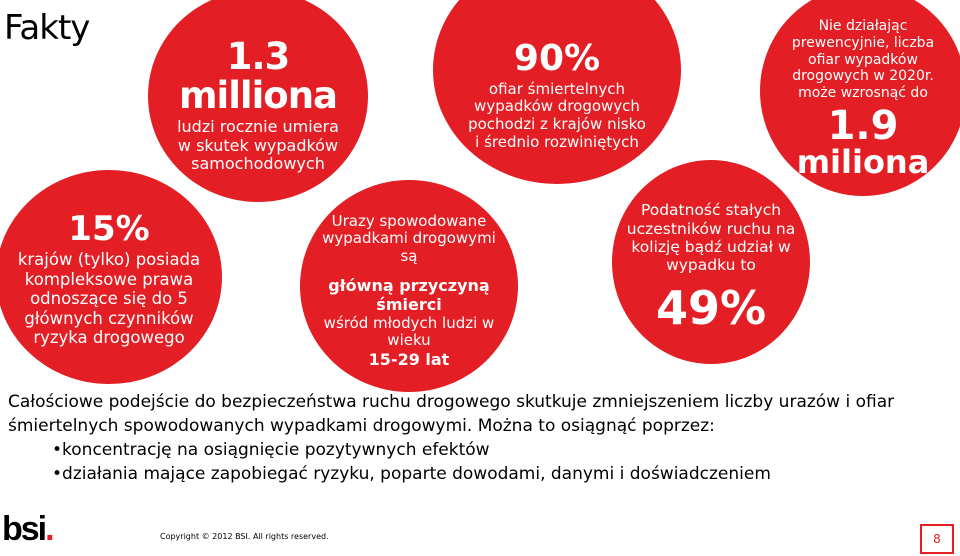  Describe the element at coordinates (409, 359) in the screenshot. I see `youth-age-range: 15-29 lat` at that location.